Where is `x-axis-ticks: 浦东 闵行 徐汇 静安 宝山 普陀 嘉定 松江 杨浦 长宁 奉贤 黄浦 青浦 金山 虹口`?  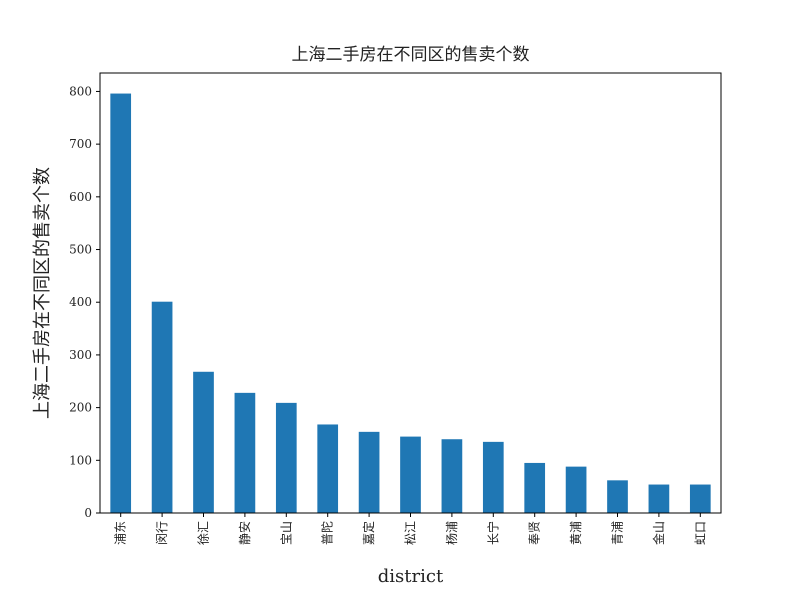 x-axis-ticks: 浦东 闵行 徐汇 静安 宝山 普陀 嘉定 松江 杨浦 长宁 奉贤 黄浦 青浦 金山 虹口 is located at coordinates (410, 529).